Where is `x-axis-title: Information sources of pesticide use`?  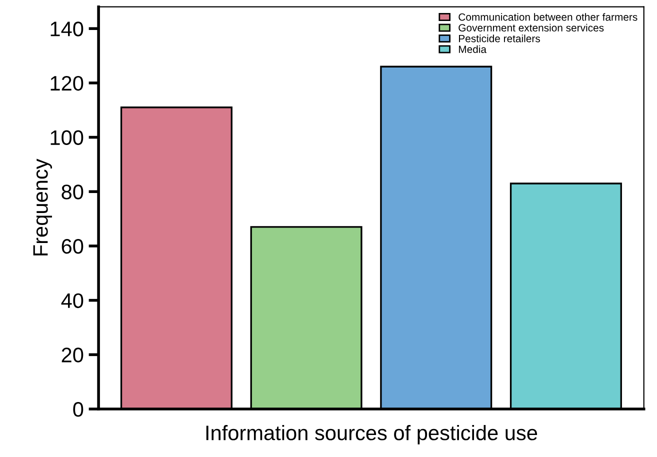 x-axis-title: Information sources of pesticide use is located at coordinates (372, 434).